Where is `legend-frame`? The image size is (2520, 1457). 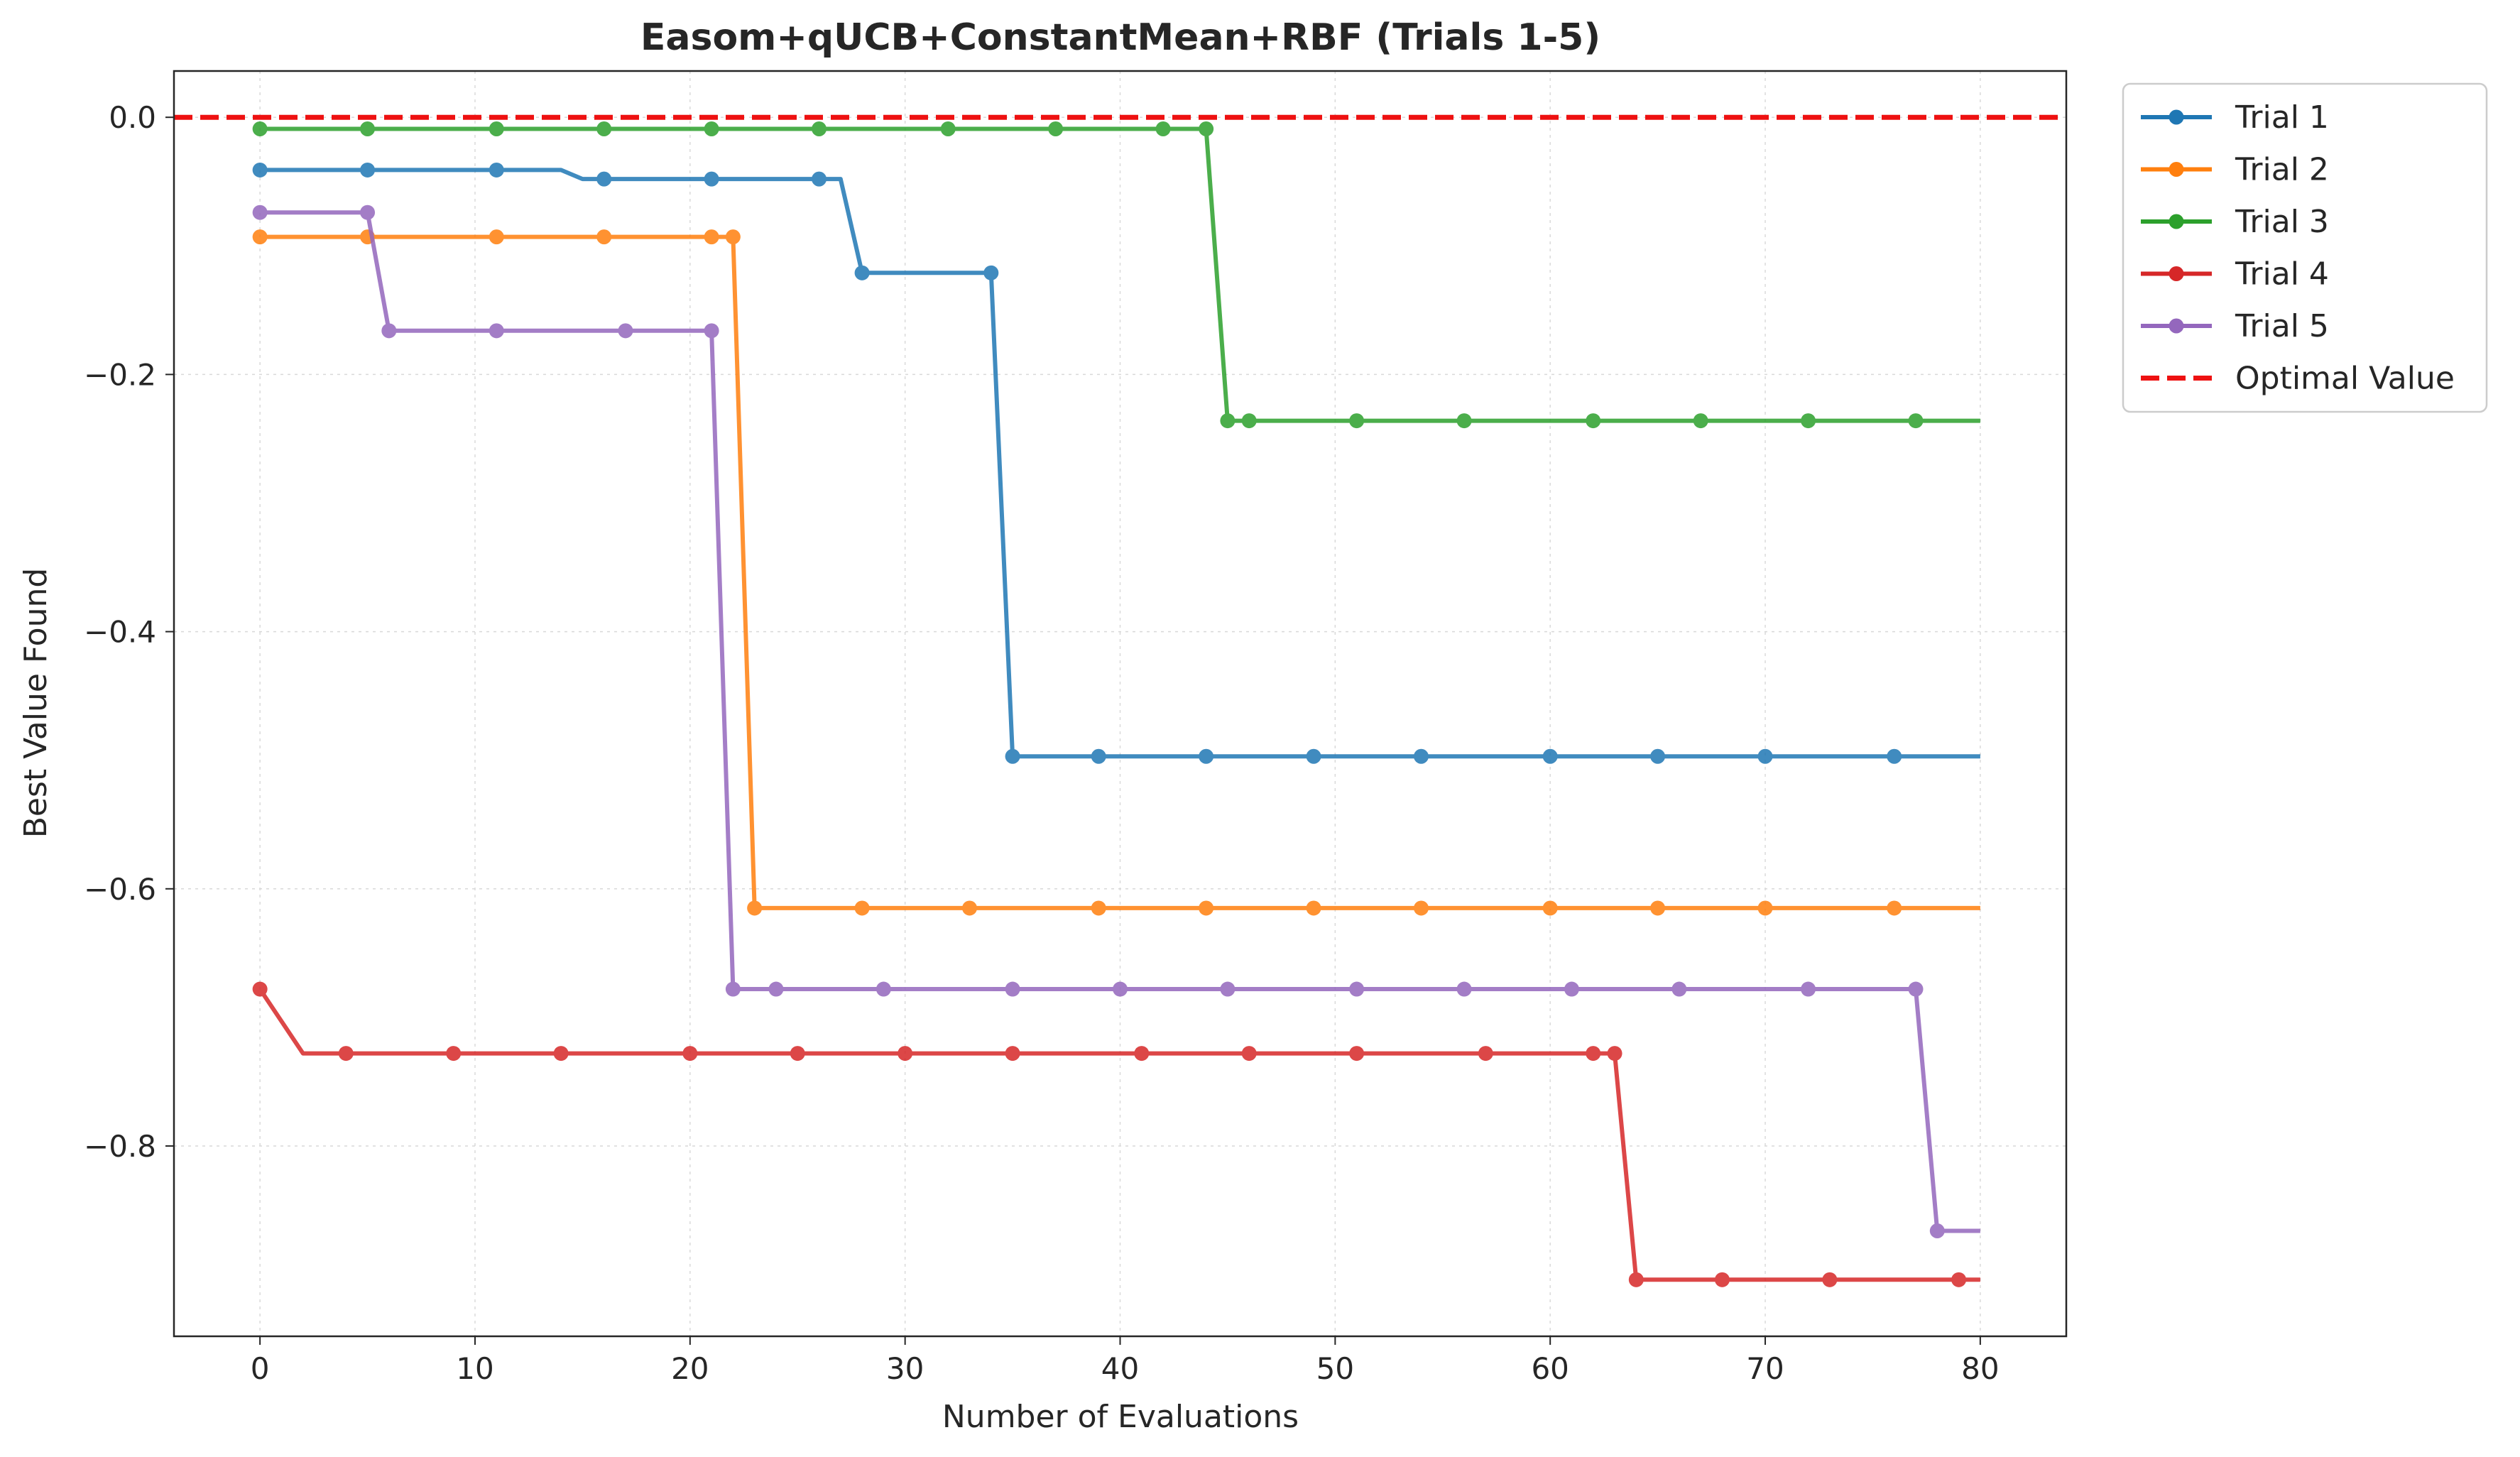
legend-frame is located at coordinates (2305, 247).